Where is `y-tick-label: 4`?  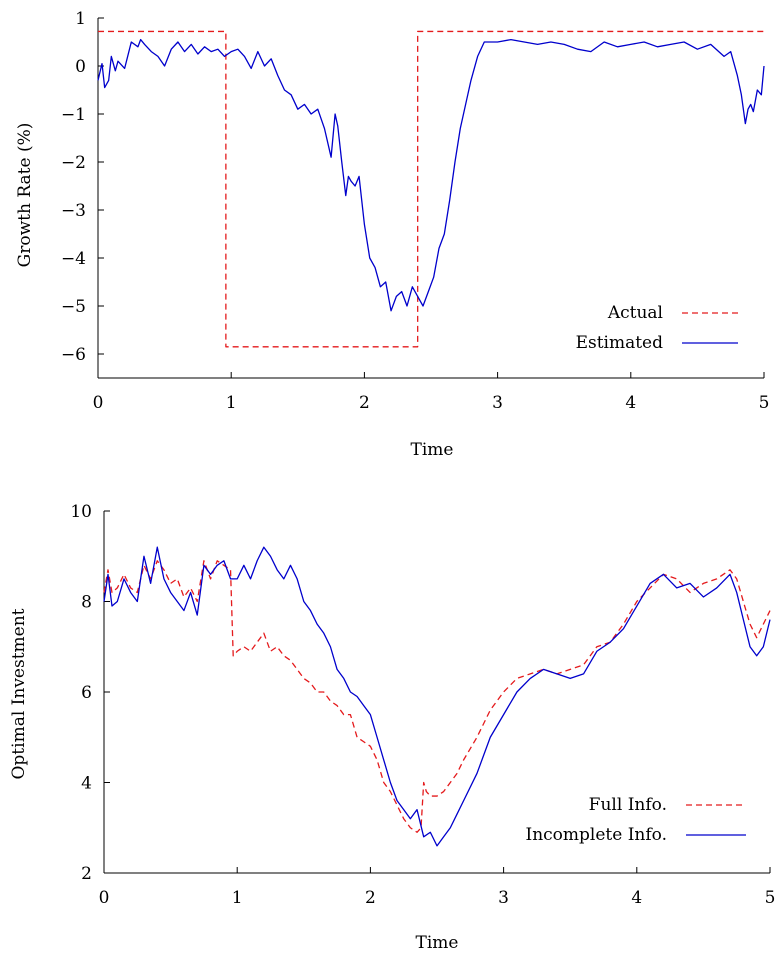 y-tick-label: 4 is located at coordinates (86, 784).